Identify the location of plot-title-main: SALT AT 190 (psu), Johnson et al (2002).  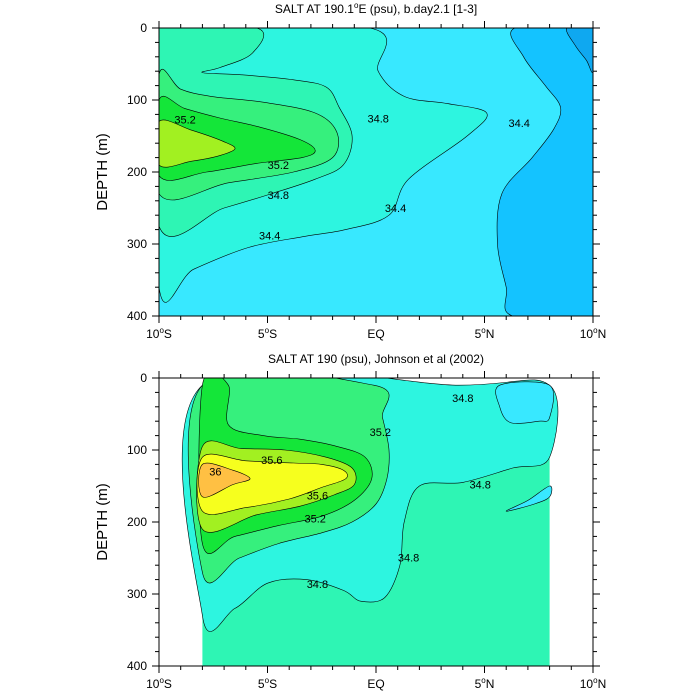
(376, 359).